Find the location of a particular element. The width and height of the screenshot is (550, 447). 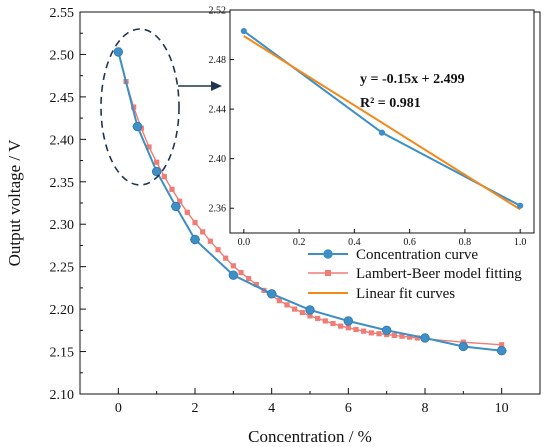

inset-y-tick-label: 2.44 is located at coordinates (218, 110).